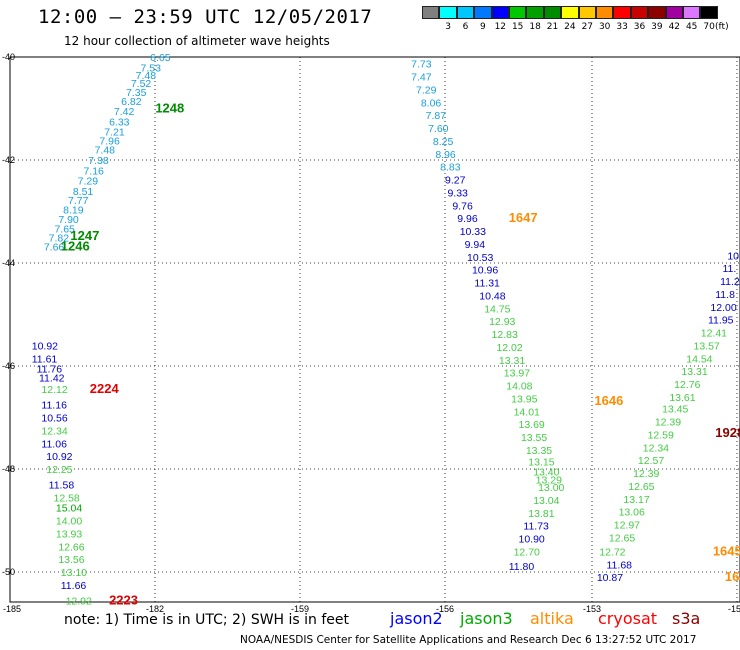 The width and height of the screenshot is (740, 650). What do you see at coordinates (604, 27) in the screenshot?
I see `colorbar-label: 30` at bounding box center [604, 27].